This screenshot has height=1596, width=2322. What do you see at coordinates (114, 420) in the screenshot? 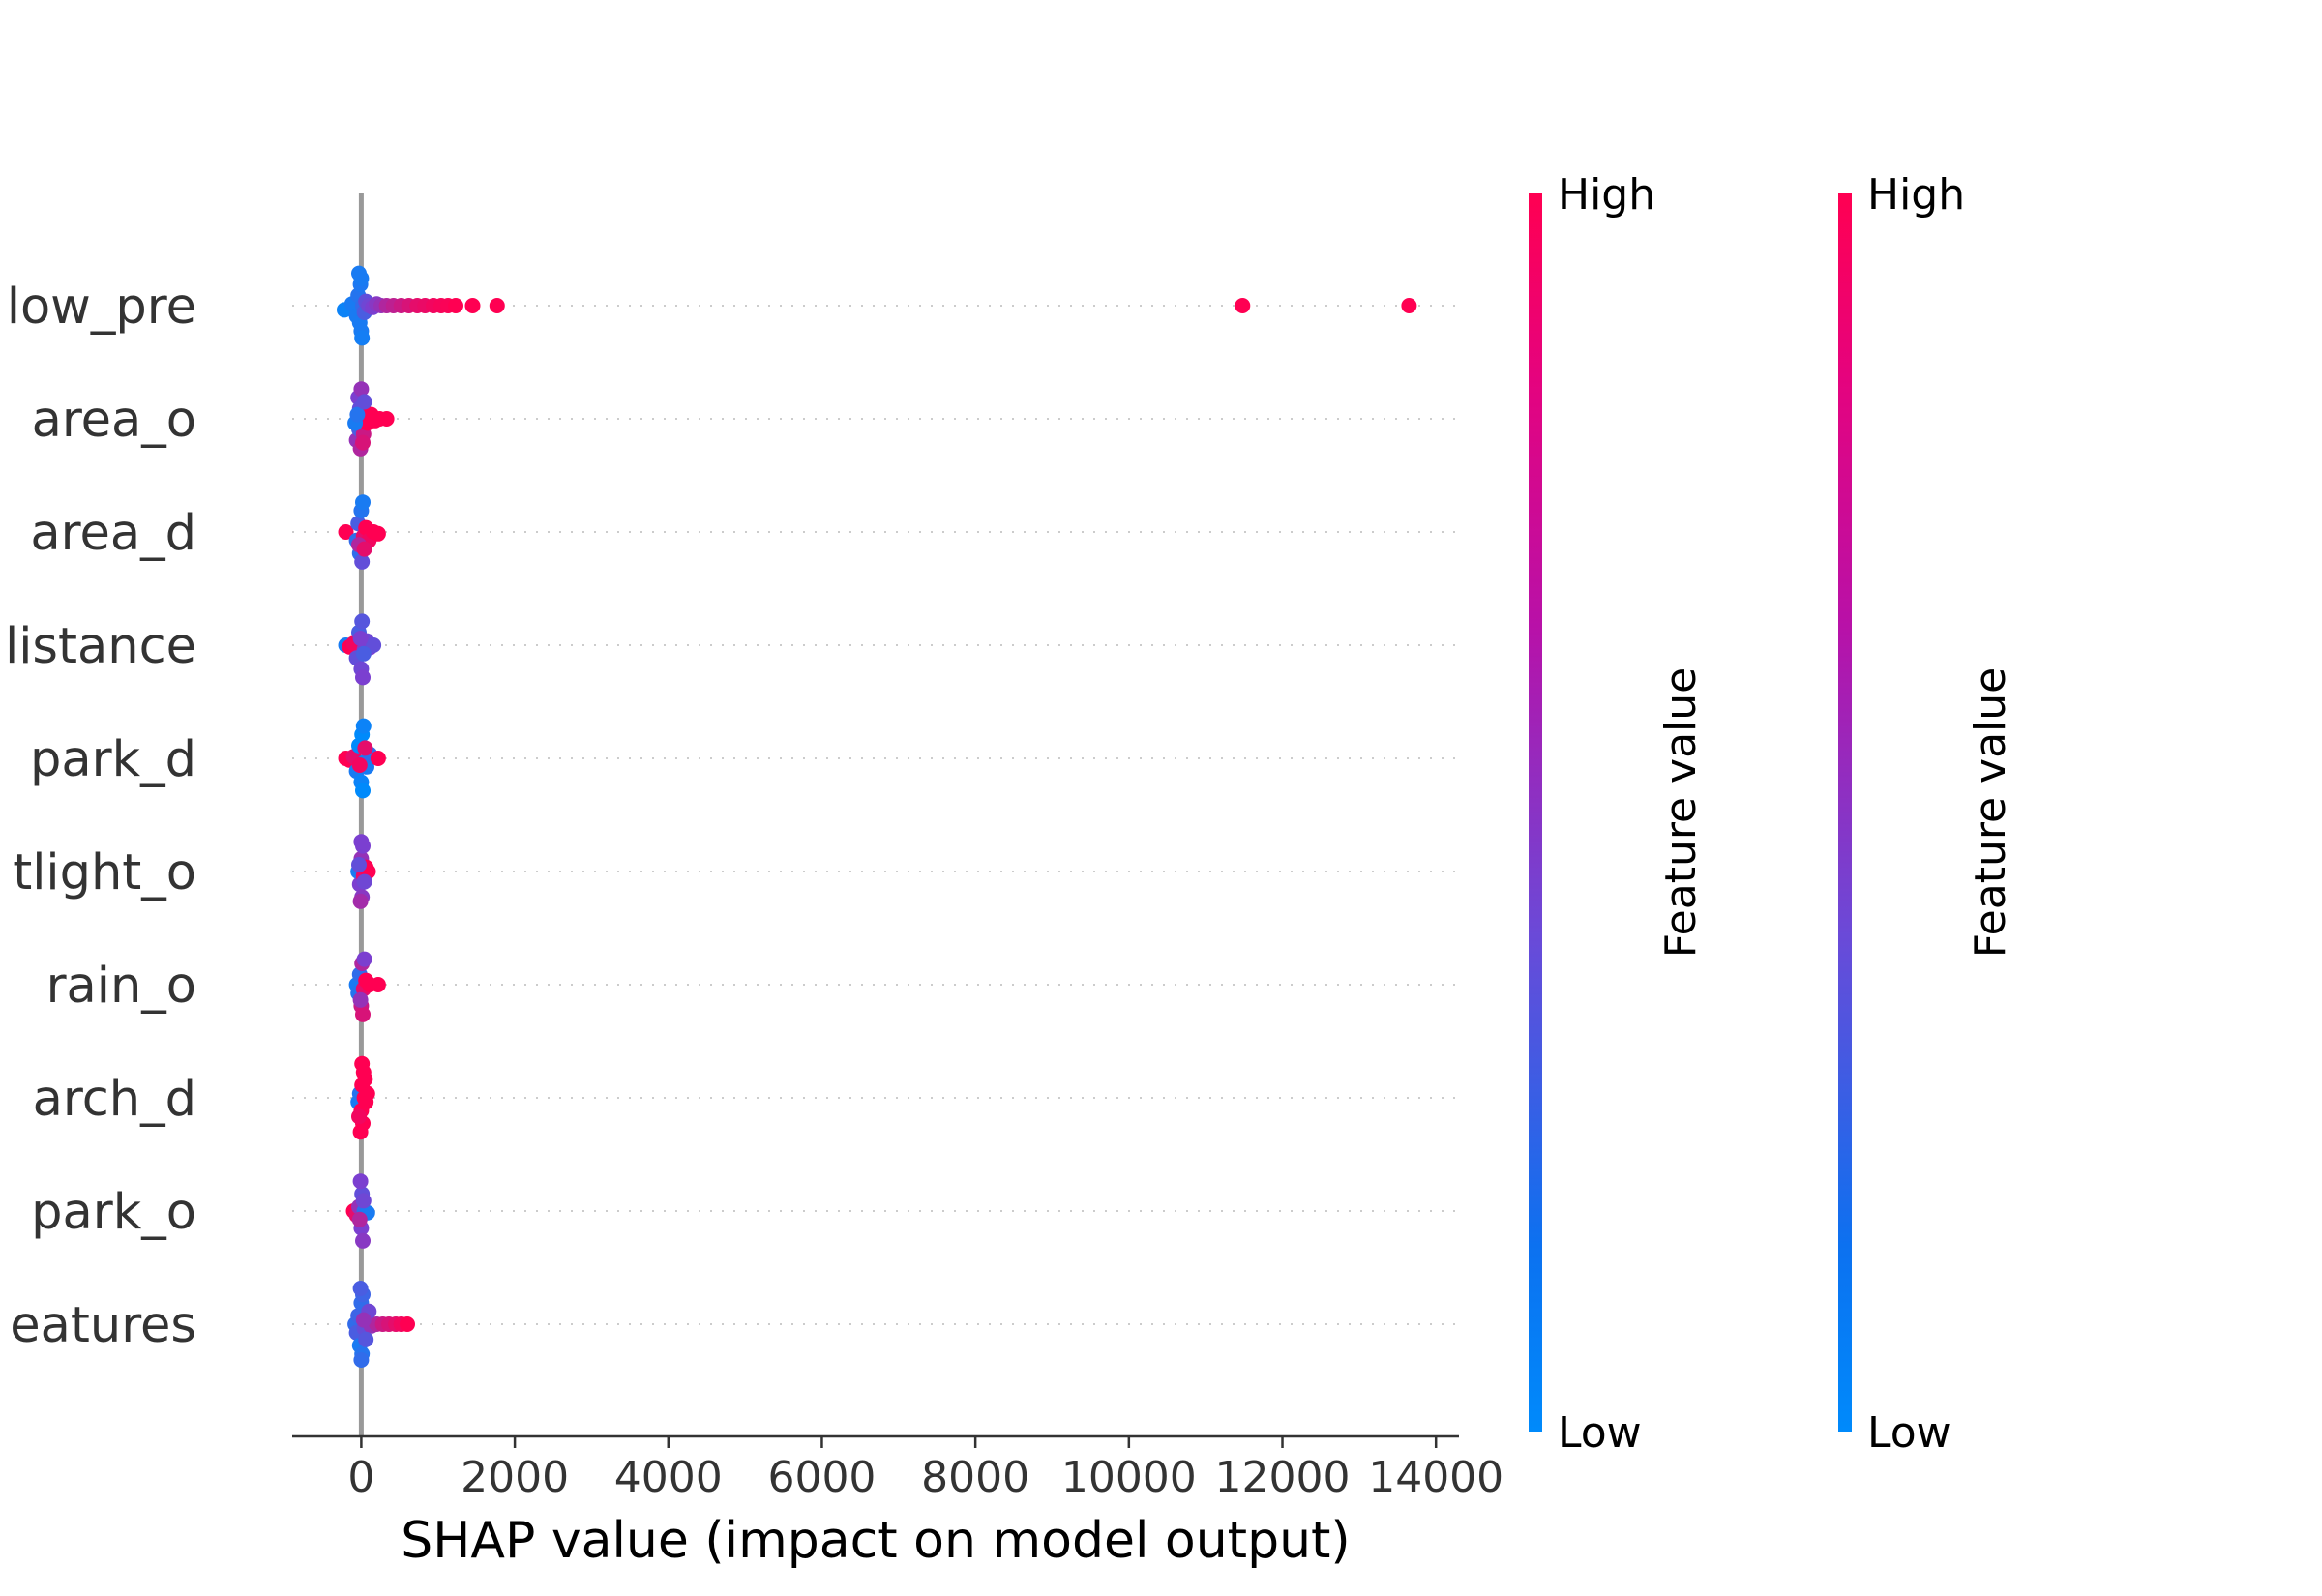
I see `feature-label: area_o` at bounding box center [114, 420].